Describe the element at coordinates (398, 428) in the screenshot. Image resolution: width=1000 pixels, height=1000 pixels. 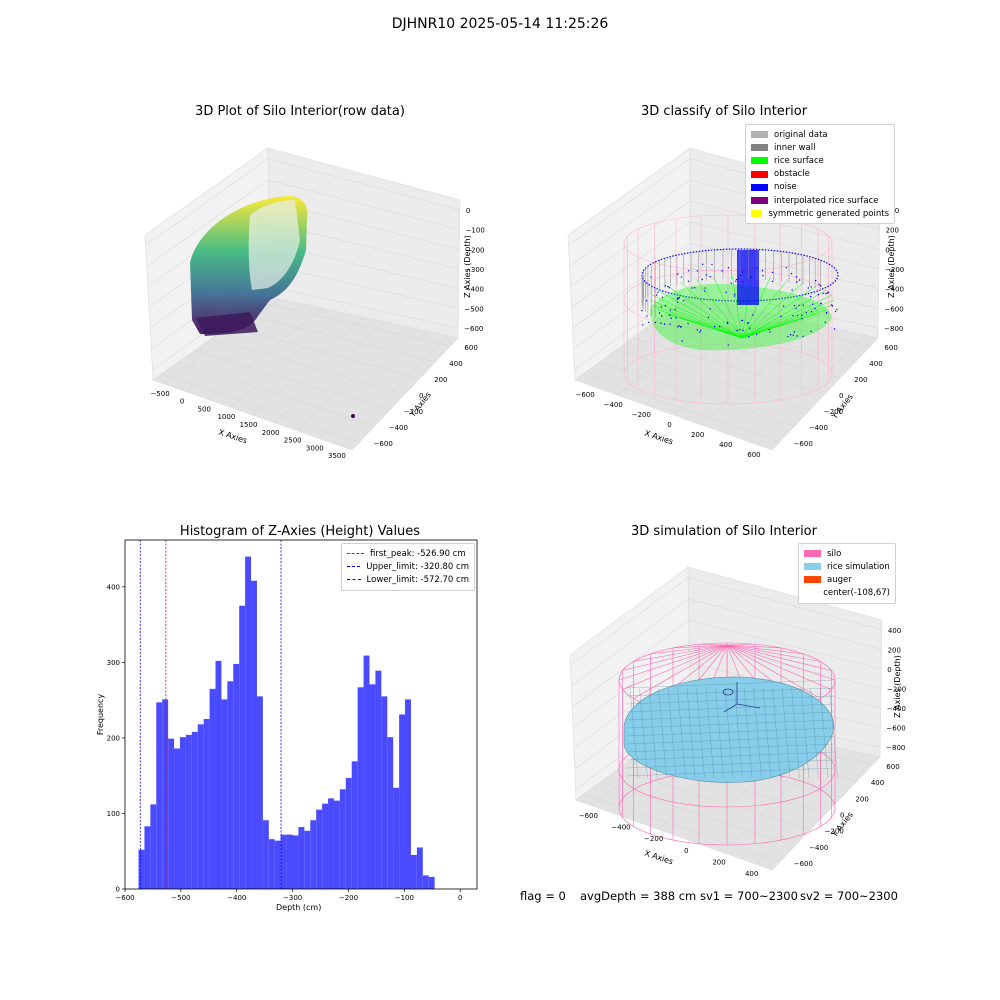
I see `y-tick-label: −400` at that location.